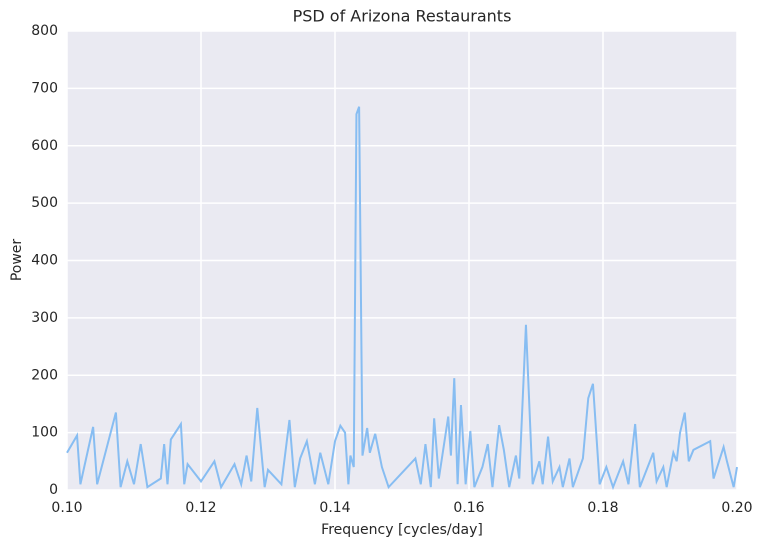 The image size is (762, 553). Describe the element at coordinates (44, 433) in the screenshot. I see `y-tick-label: 100` at that location.